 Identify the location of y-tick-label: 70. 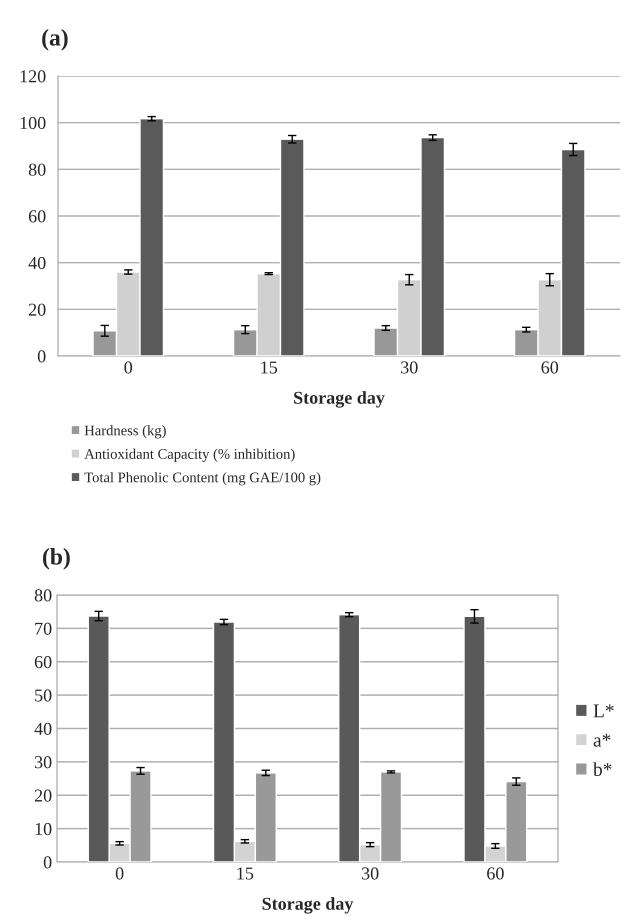
(43, 628).